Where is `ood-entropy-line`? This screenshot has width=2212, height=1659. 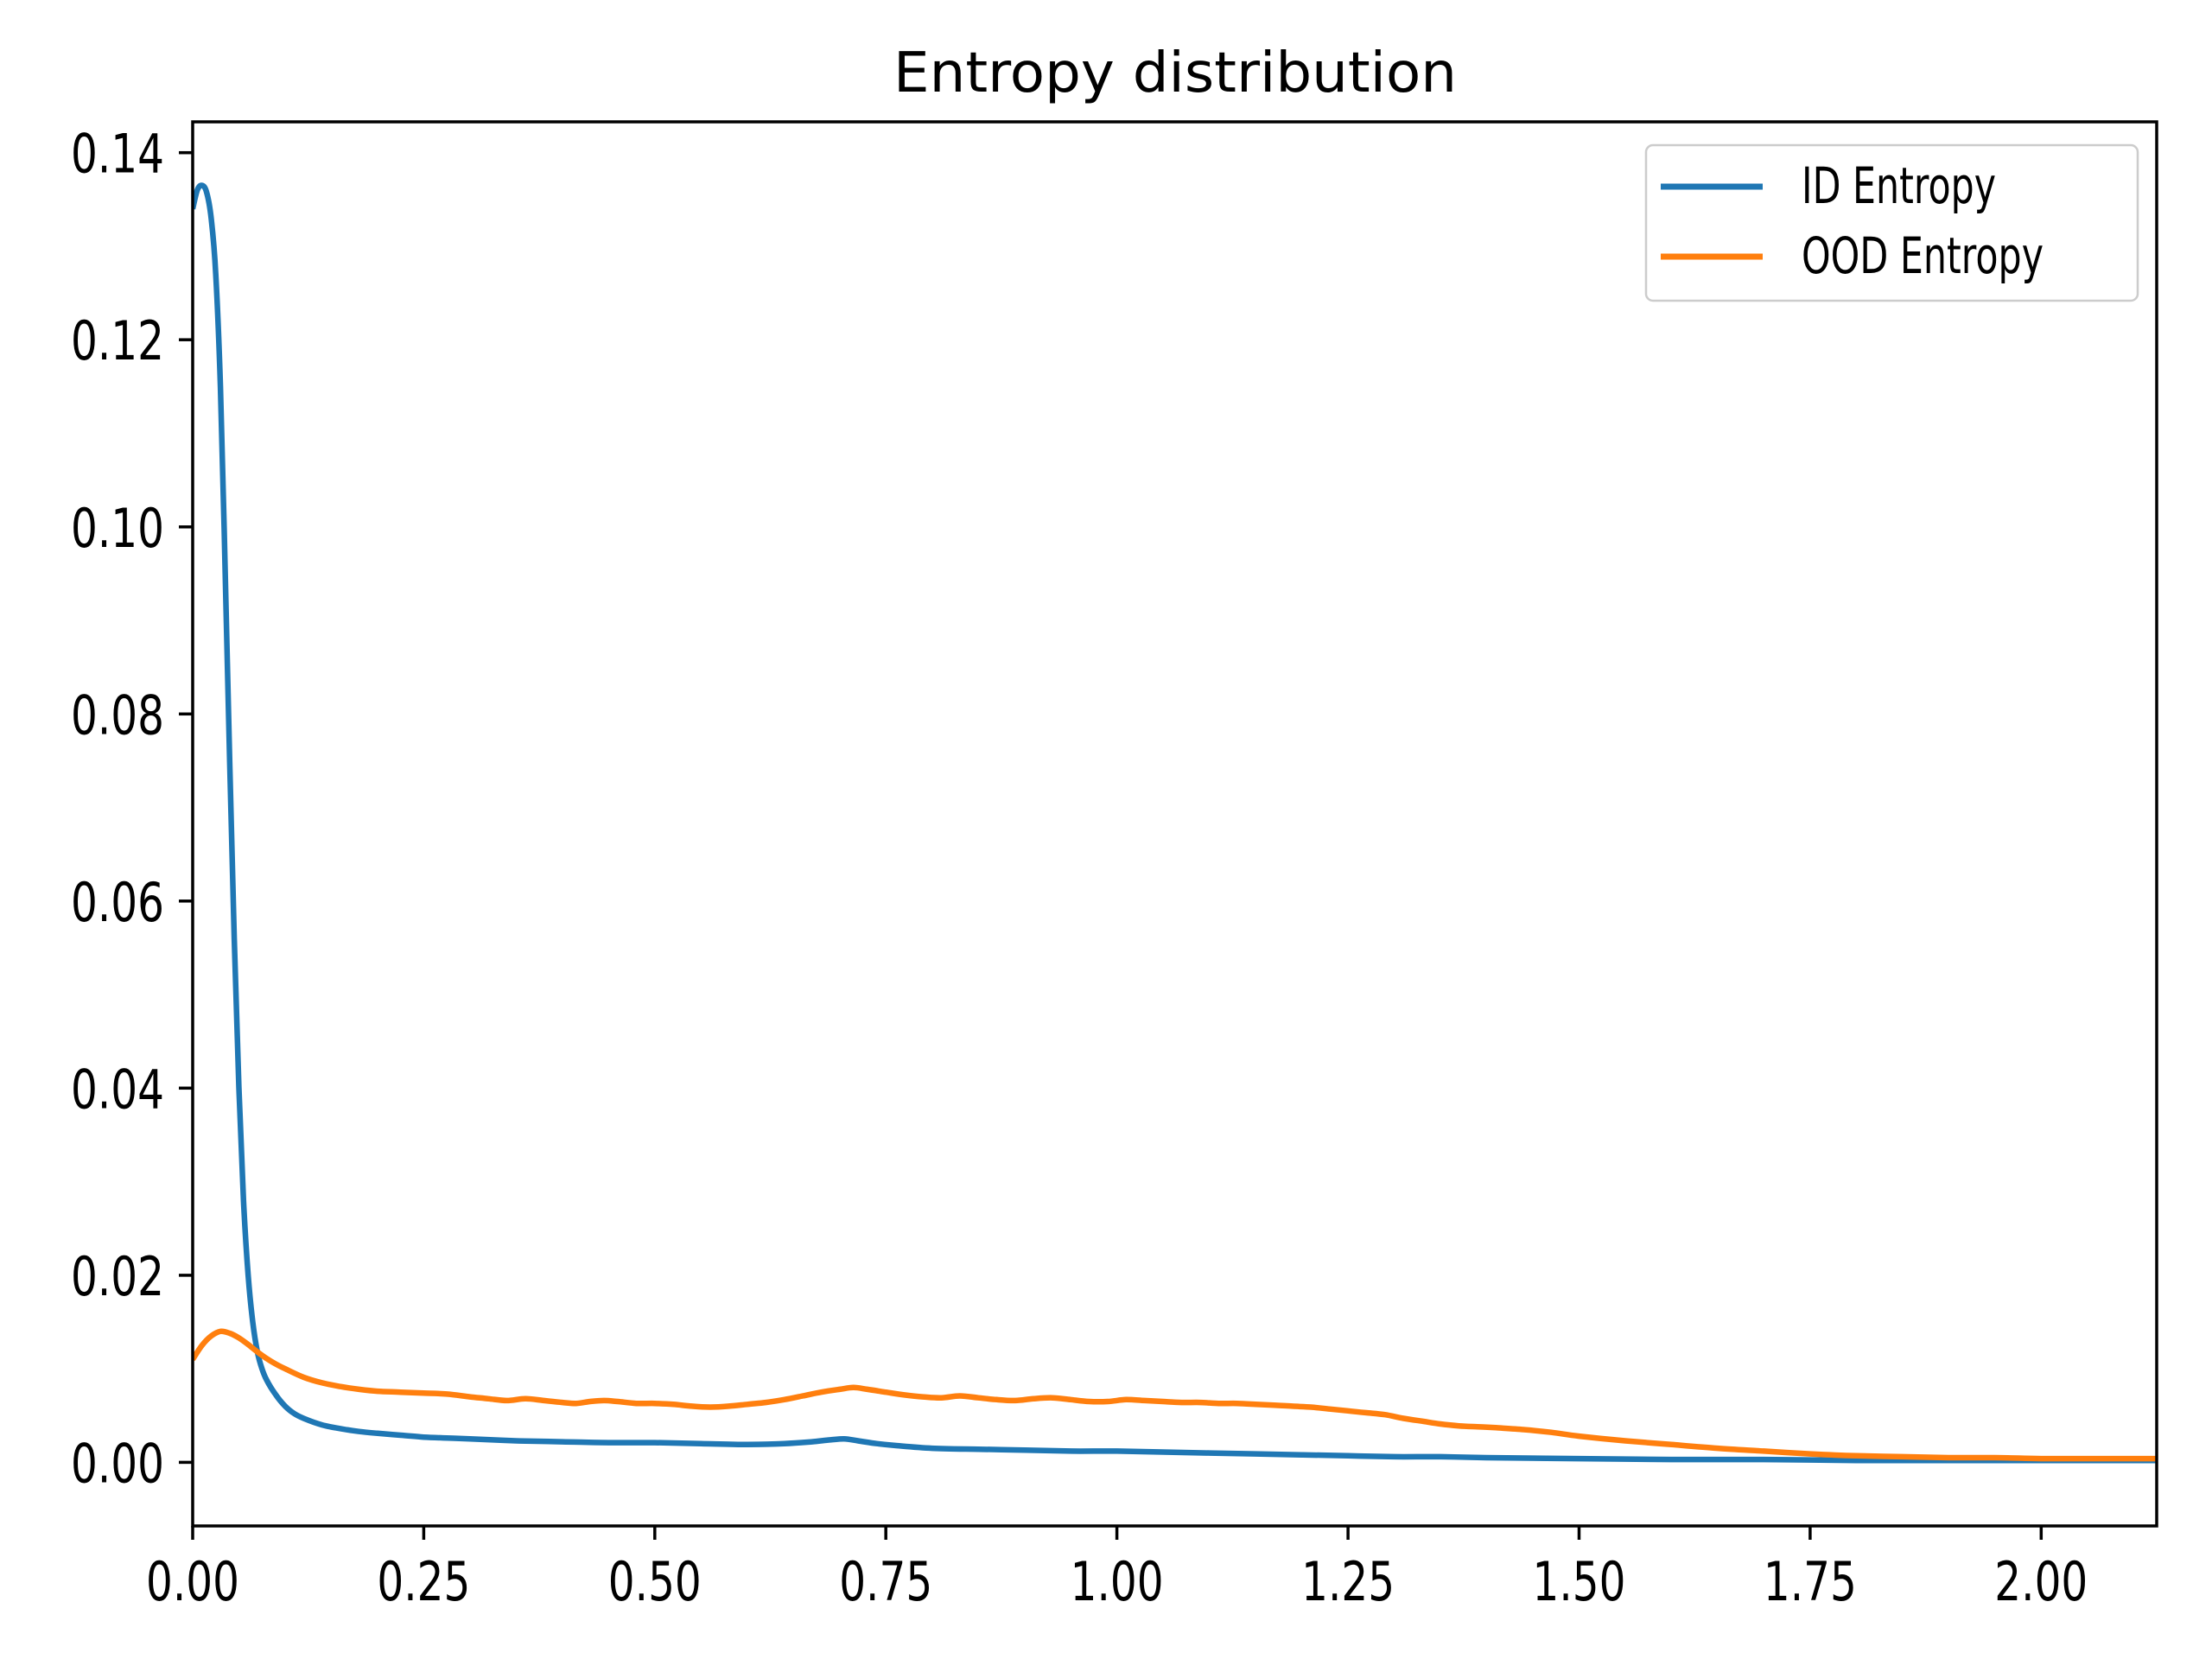 ood-entropy-line is located at coordinates (1175, 1395).